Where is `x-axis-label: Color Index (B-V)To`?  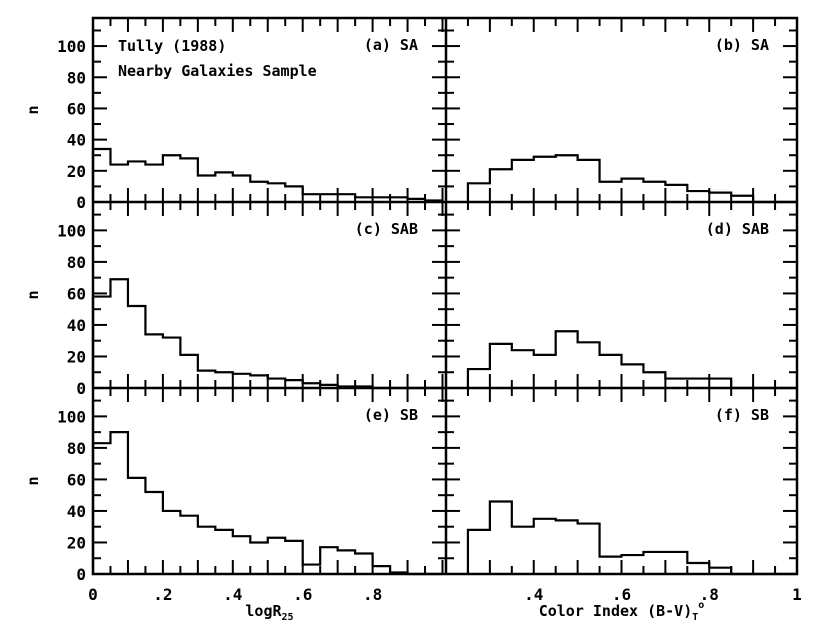
x-axis-label: Color Index (B-V)To is located at coordinates (622, 611).